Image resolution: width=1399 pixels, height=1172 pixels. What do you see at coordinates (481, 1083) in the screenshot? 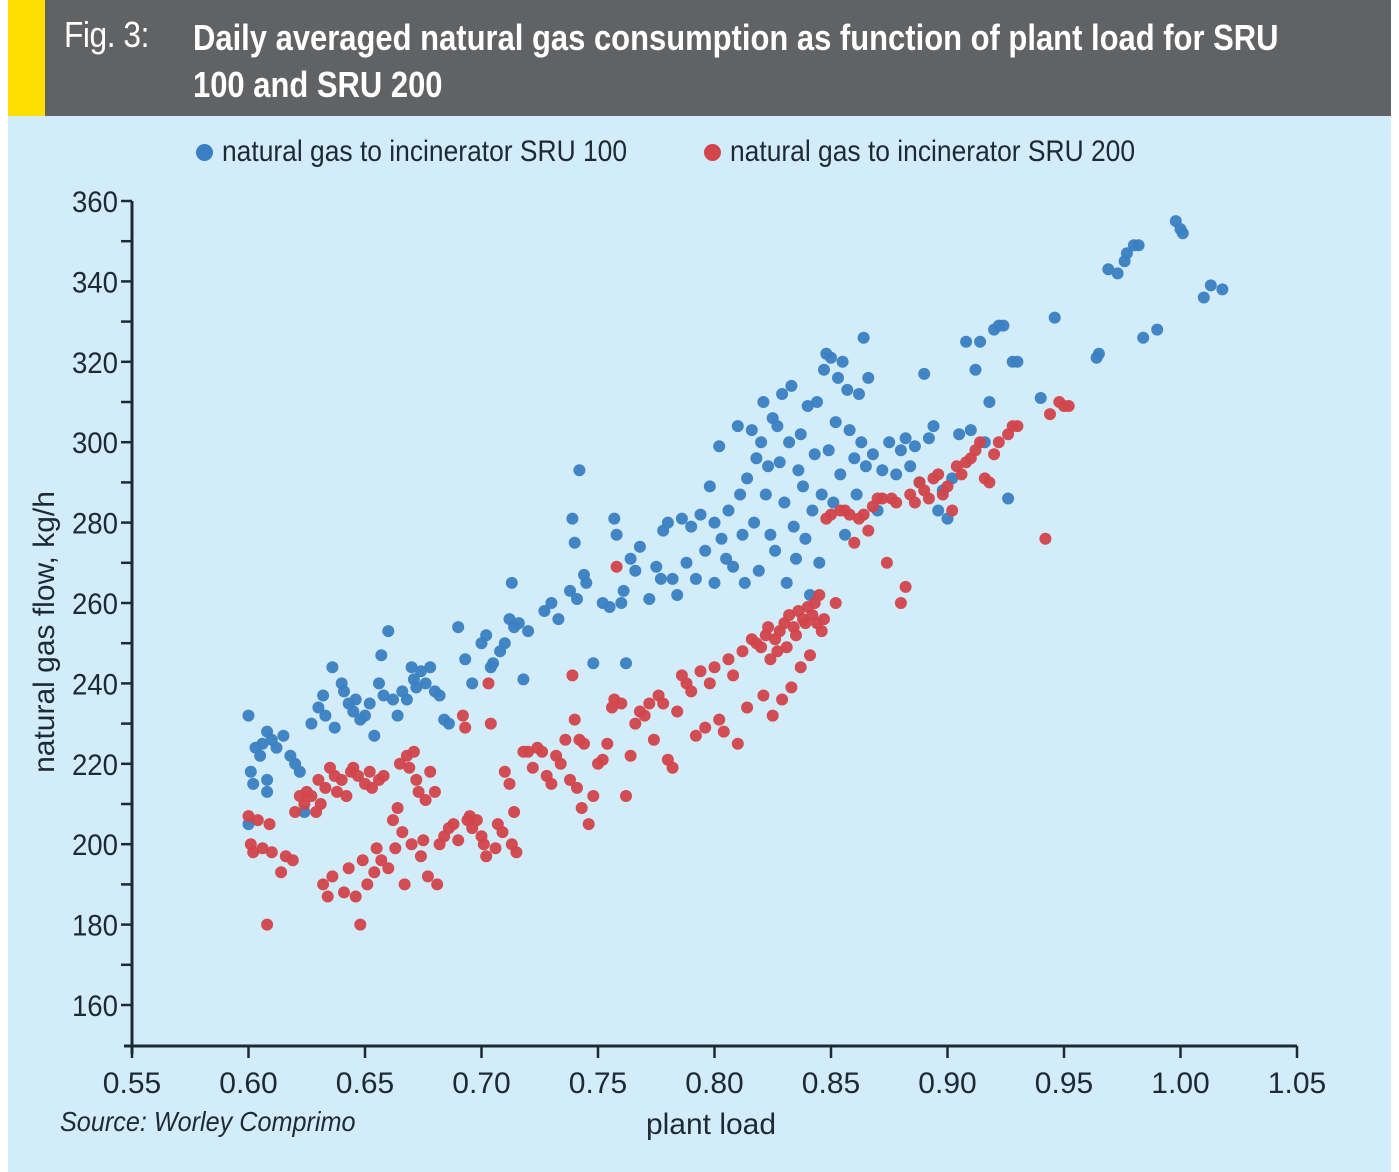
I see `x-tick-label: 0.70` at bounding box center [481, 1083].